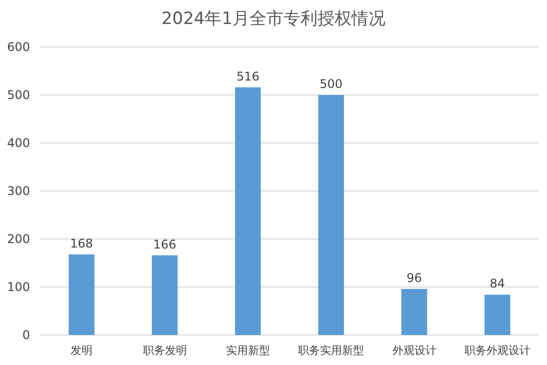 Image resolution: width=547 pixels, height=365 pixels. Describe the element at coordinates (273, 19) in the screenshot. I see `chart-title: 2024年1月全市专利授权情况` at that location.